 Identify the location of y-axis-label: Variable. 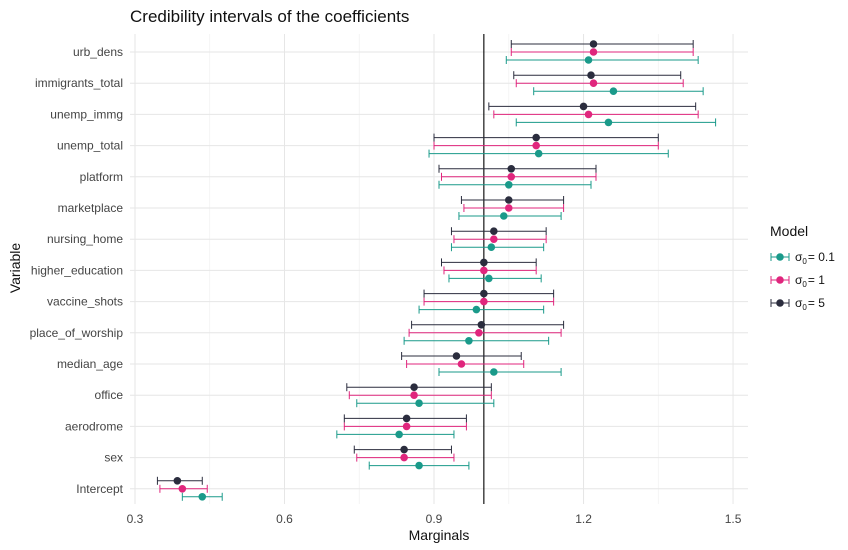
(15, 268).